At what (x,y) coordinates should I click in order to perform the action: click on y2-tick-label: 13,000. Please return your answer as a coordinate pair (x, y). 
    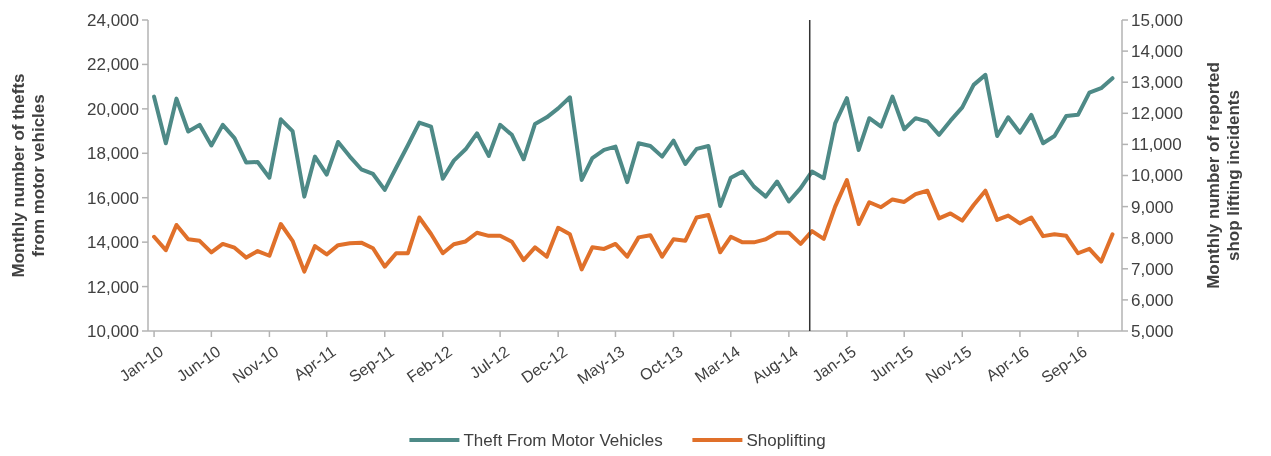
    Looking at the image, I should click on (1157, 83).